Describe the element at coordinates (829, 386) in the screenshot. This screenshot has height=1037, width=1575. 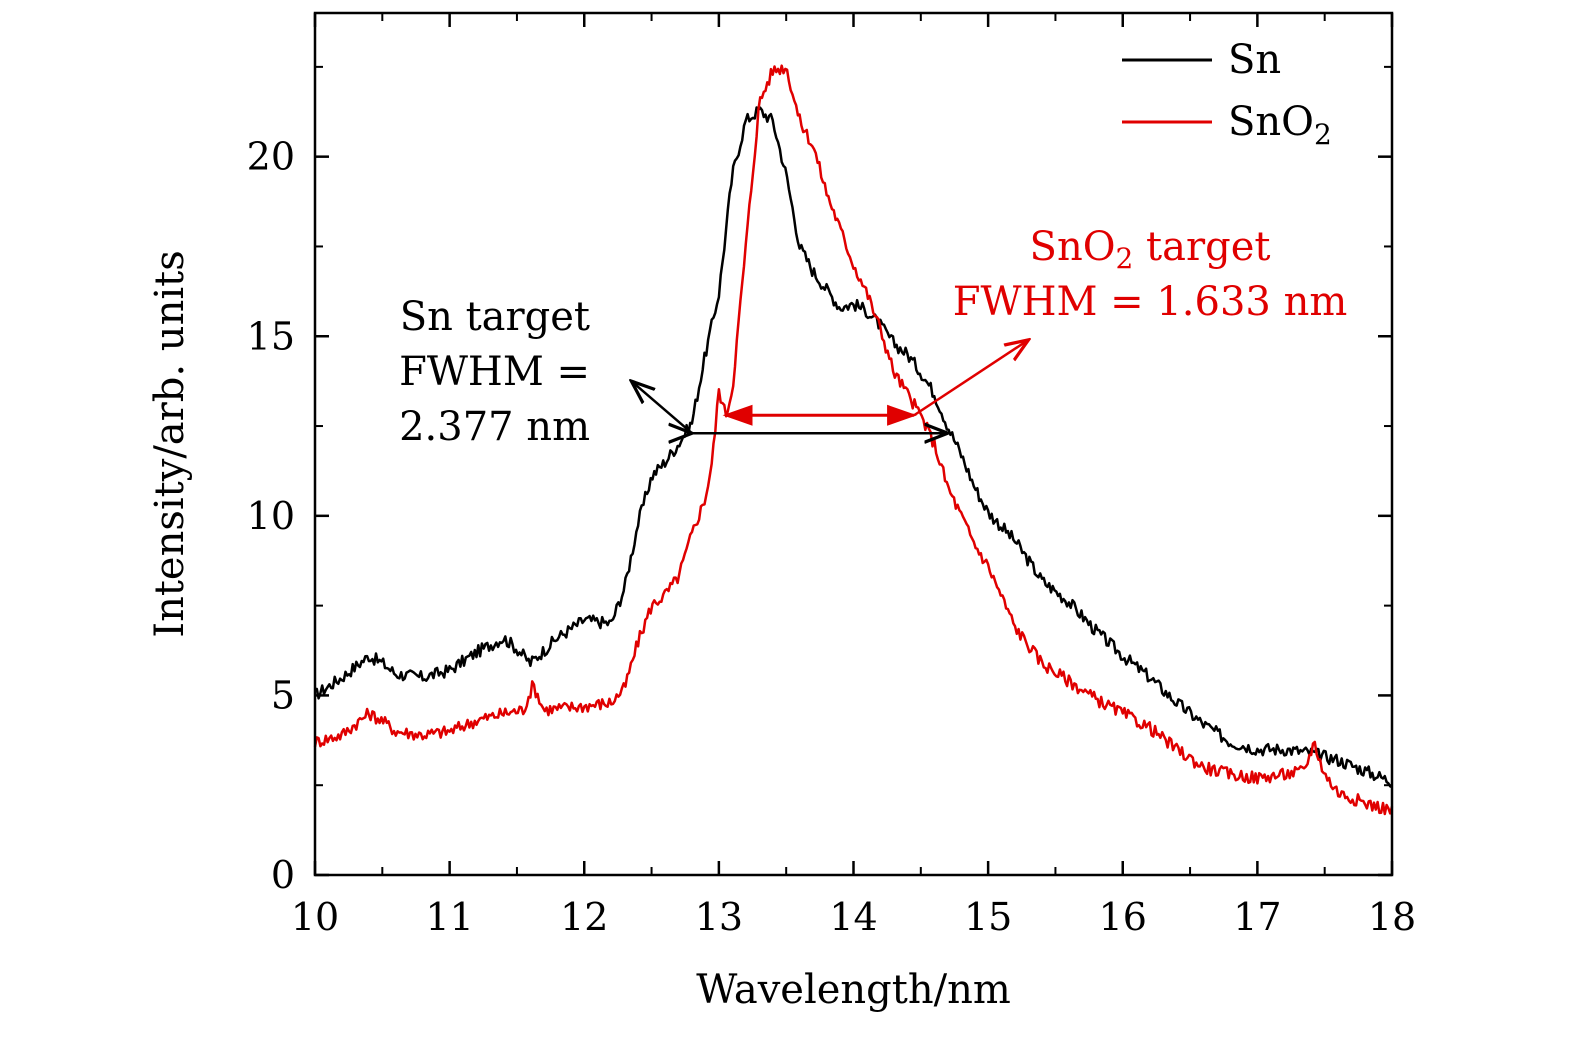
I see `fwhm-annotations` at that location.